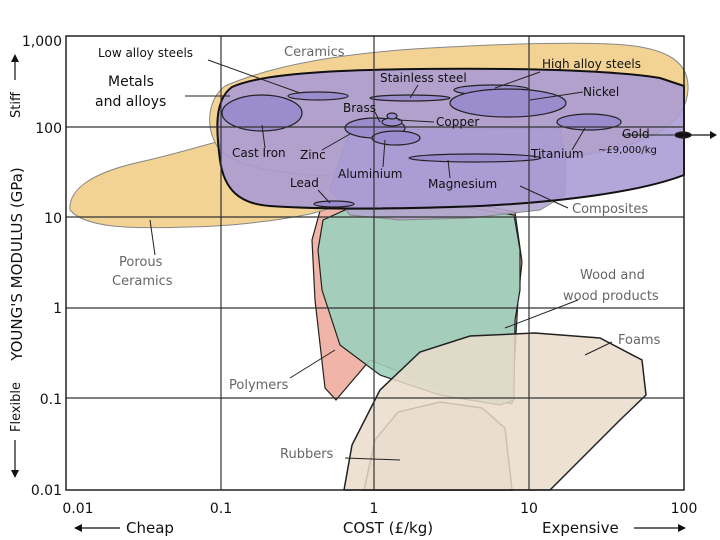 This screenshot has height=540, width=720. What do you see at coordinates (262, 113) in the screenshot?
I see `cast-iron-ellipse` at bounding box center [262, 113].